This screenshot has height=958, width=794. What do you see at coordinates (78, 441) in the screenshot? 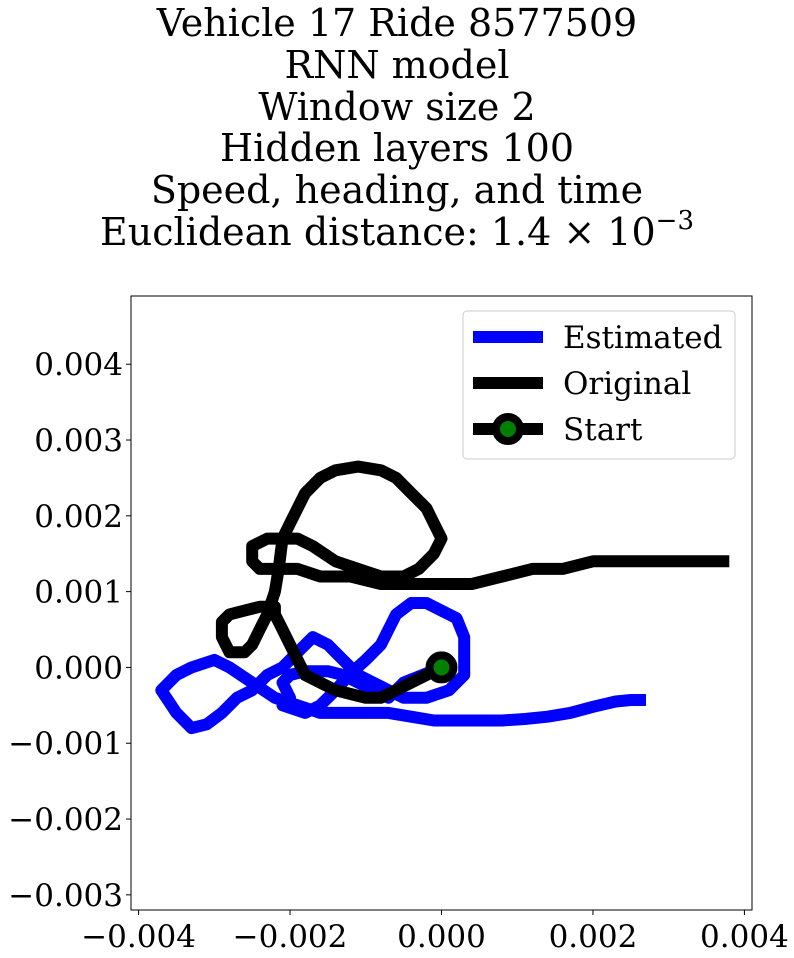
I see `y-tick-label: 0.003` at bounding box center [78, 441].